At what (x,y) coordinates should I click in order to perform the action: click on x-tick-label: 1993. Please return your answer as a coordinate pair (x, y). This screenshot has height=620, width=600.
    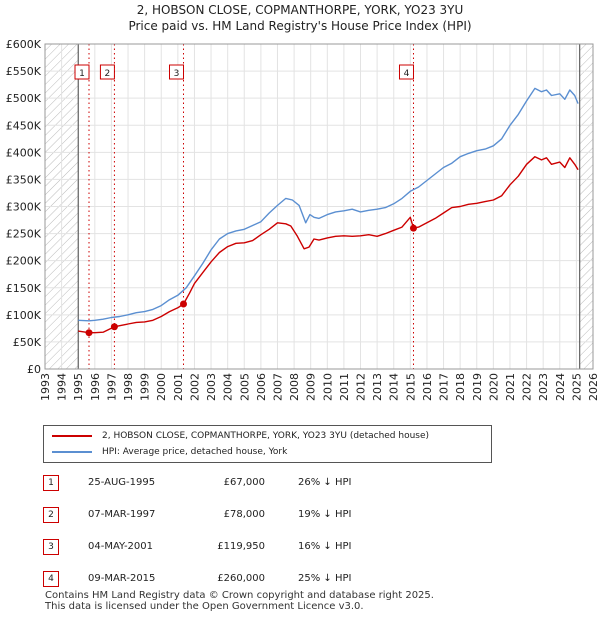
    Looking at the image, I should click on (45, 387).